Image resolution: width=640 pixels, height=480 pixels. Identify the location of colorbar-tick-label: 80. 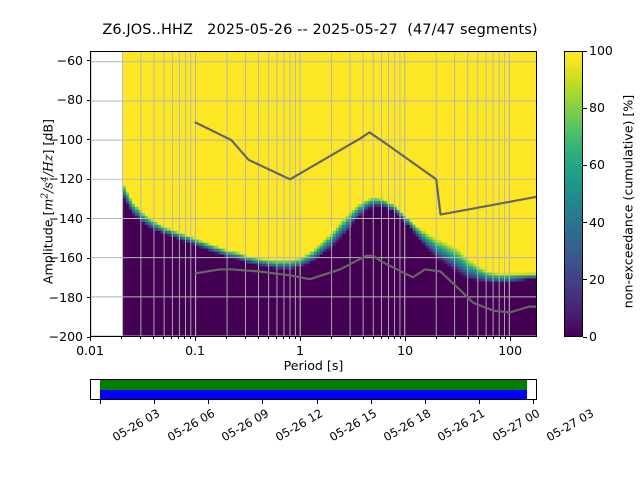
(597, 108).